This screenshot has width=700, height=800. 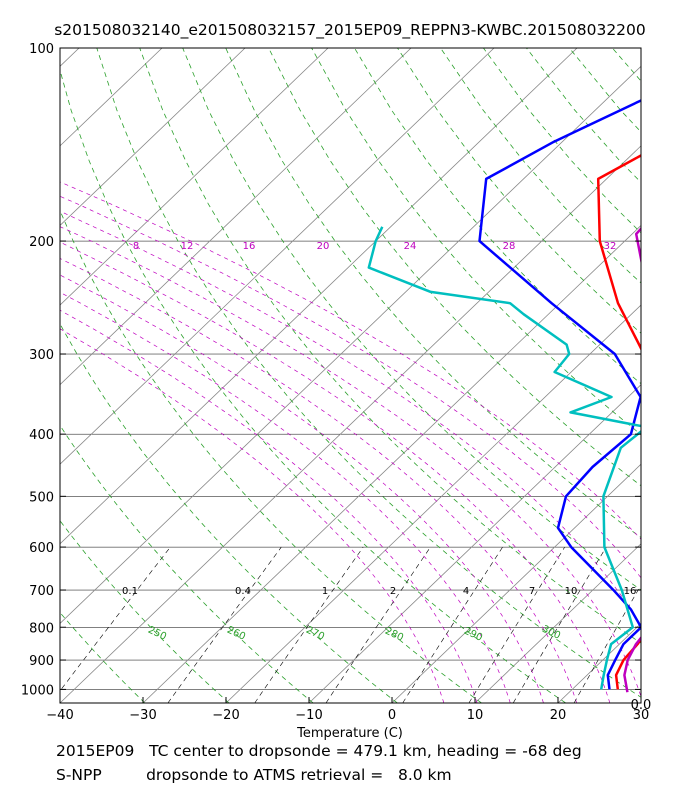 What do you see at coordinates (41, 661) in the screenshot?
I see `y-tick-label: 900` at bounding box center [41, 661].